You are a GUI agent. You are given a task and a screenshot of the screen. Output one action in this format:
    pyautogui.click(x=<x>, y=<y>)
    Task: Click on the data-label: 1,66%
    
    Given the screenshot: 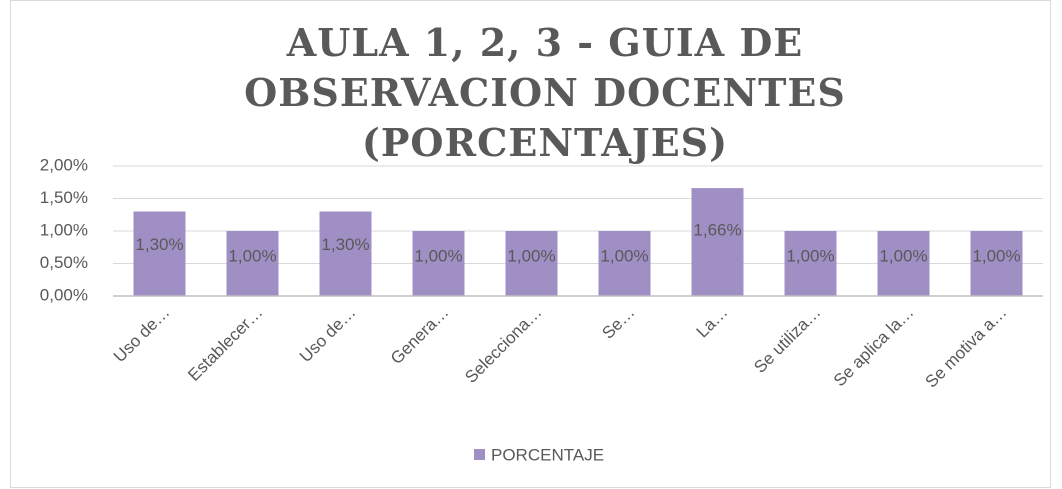 What is the action you would take?
    pyautogui.click(x=717, y=230)
    